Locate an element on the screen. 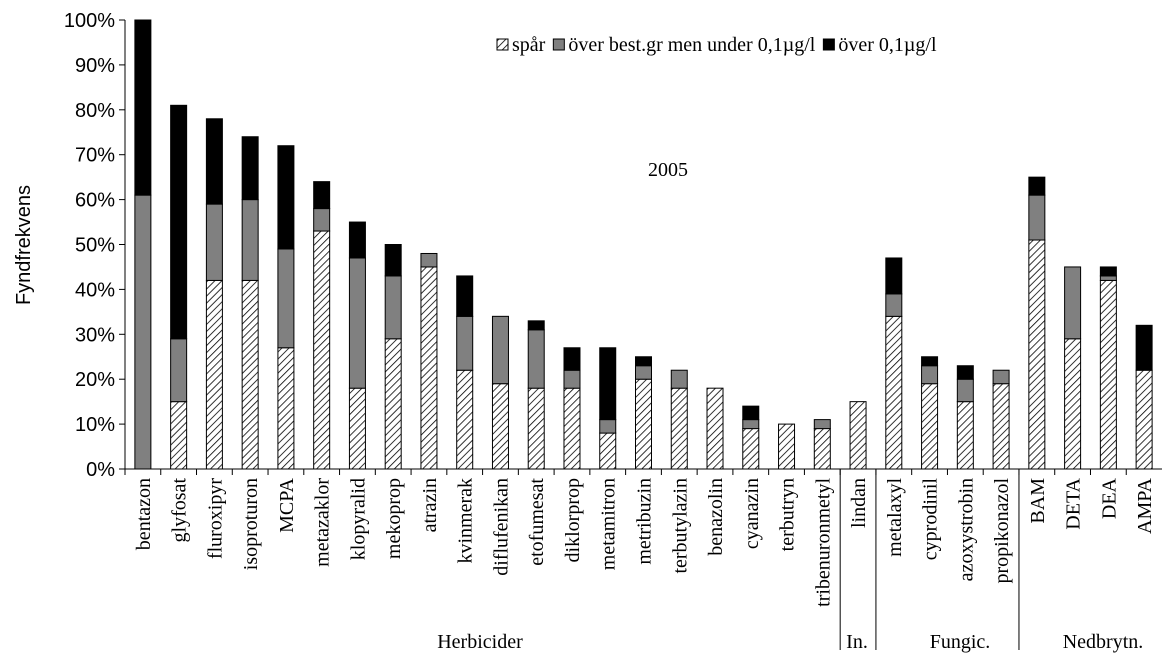 The height and width of the screenshot is (657, 1167). x-tick-label: benazolin is located at coordinates (716, 517).